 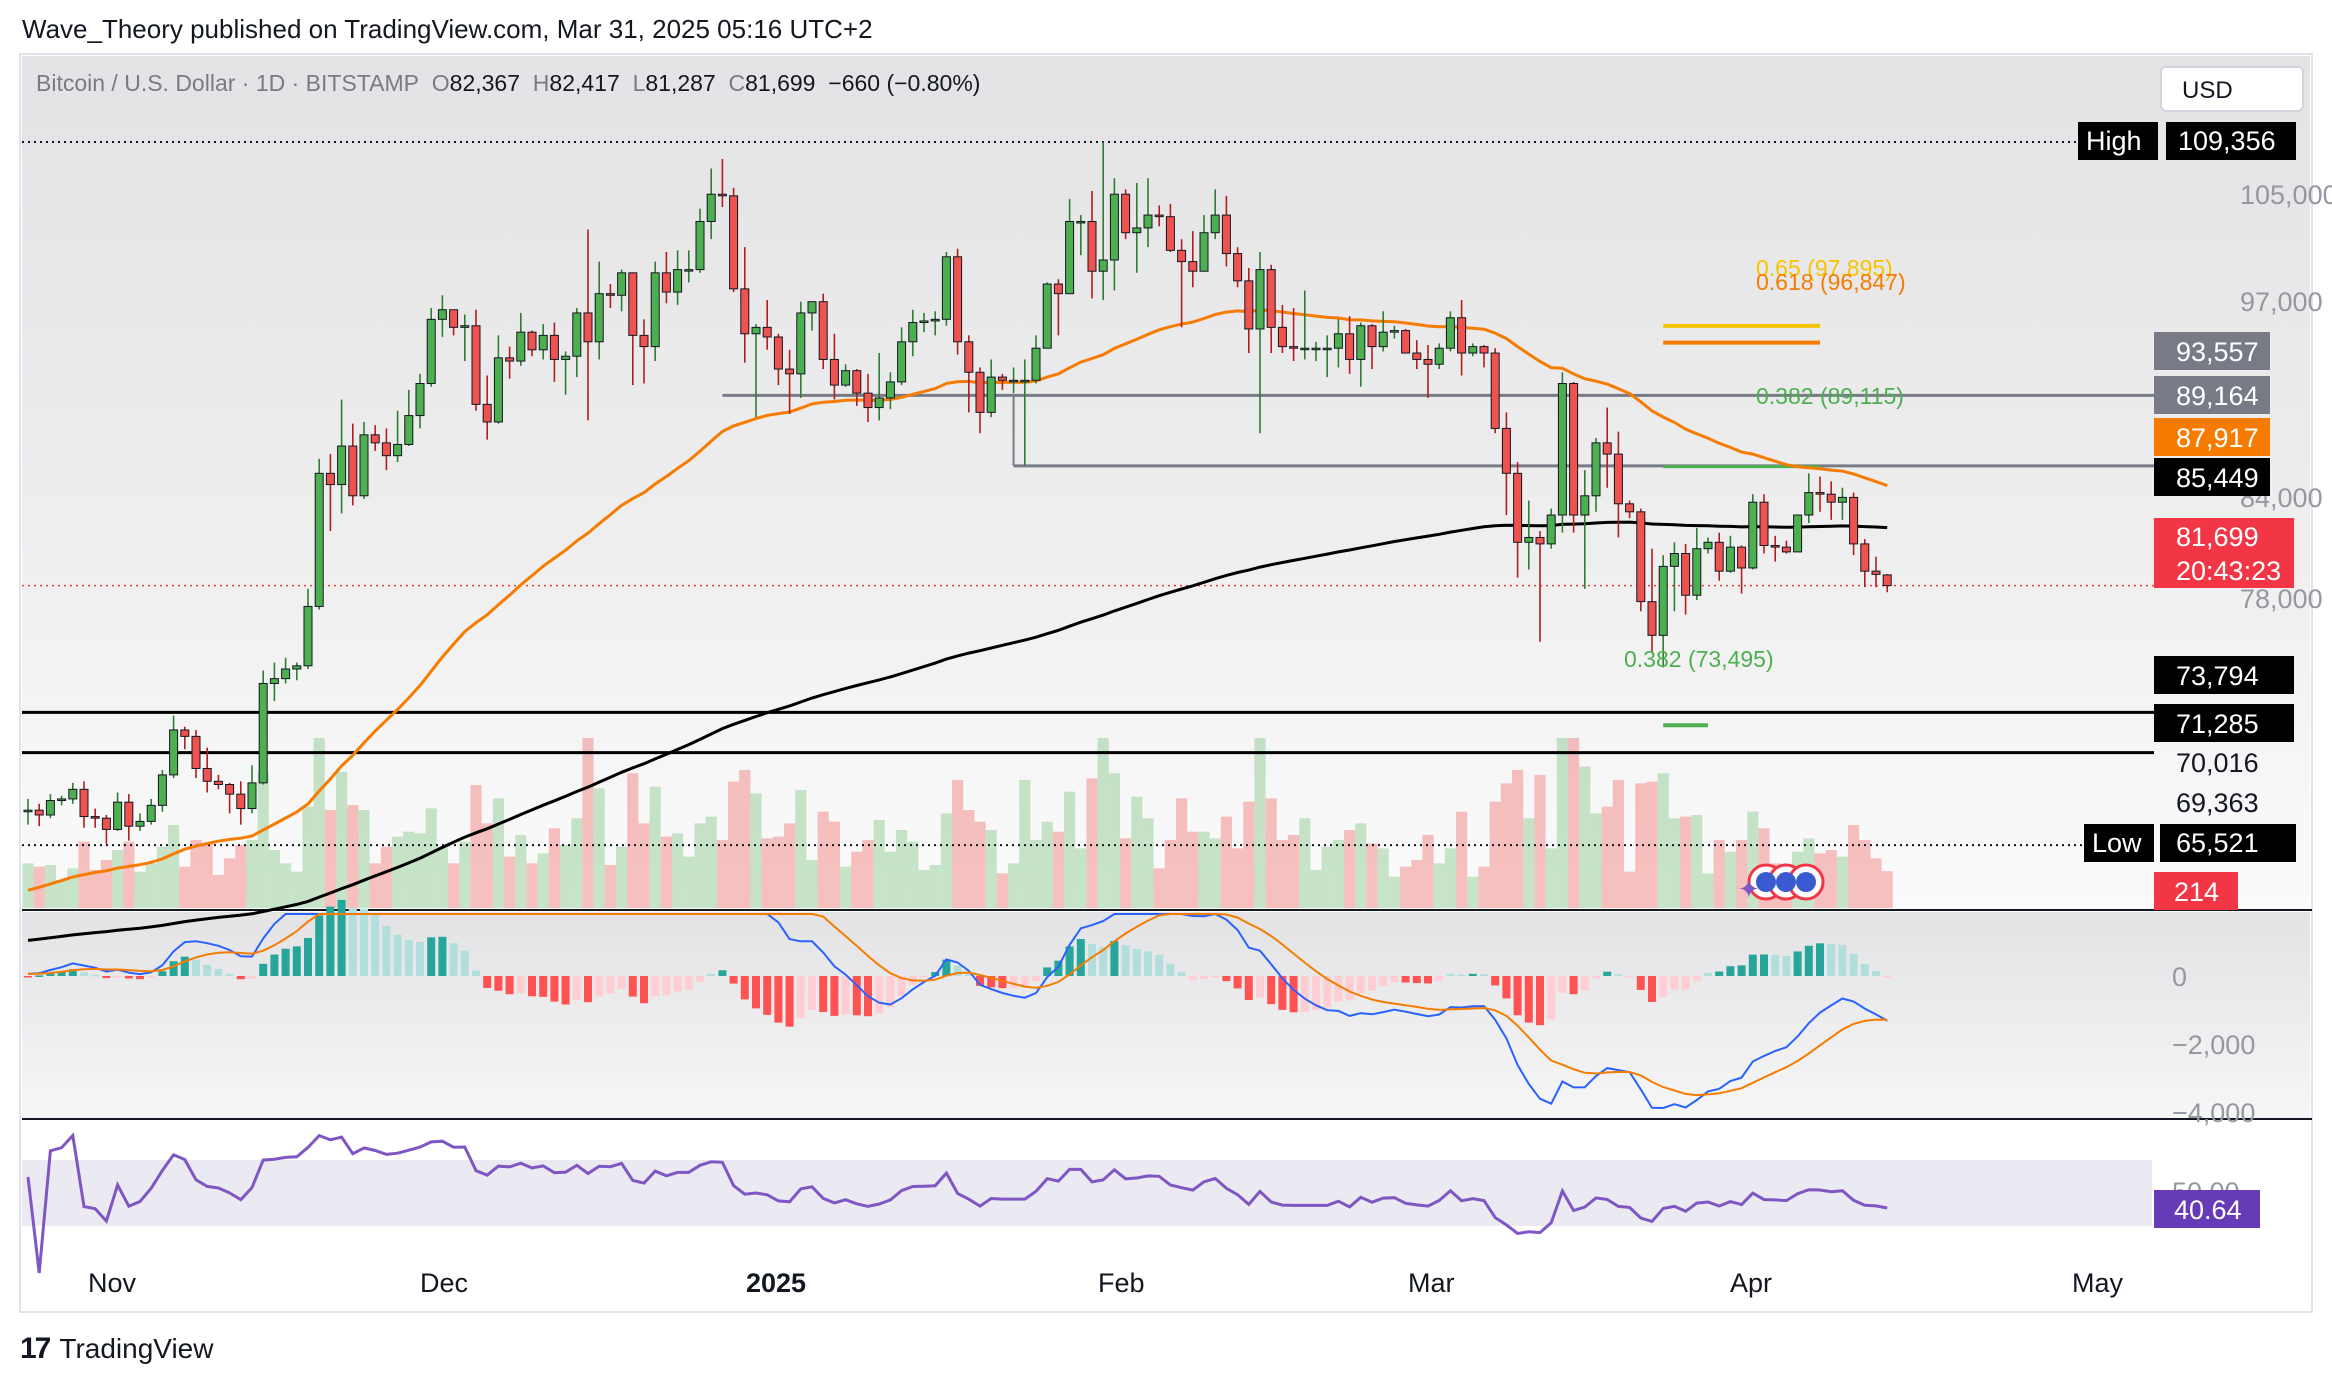 I want to click on level-box-s1, so click(x=2224, y=675).